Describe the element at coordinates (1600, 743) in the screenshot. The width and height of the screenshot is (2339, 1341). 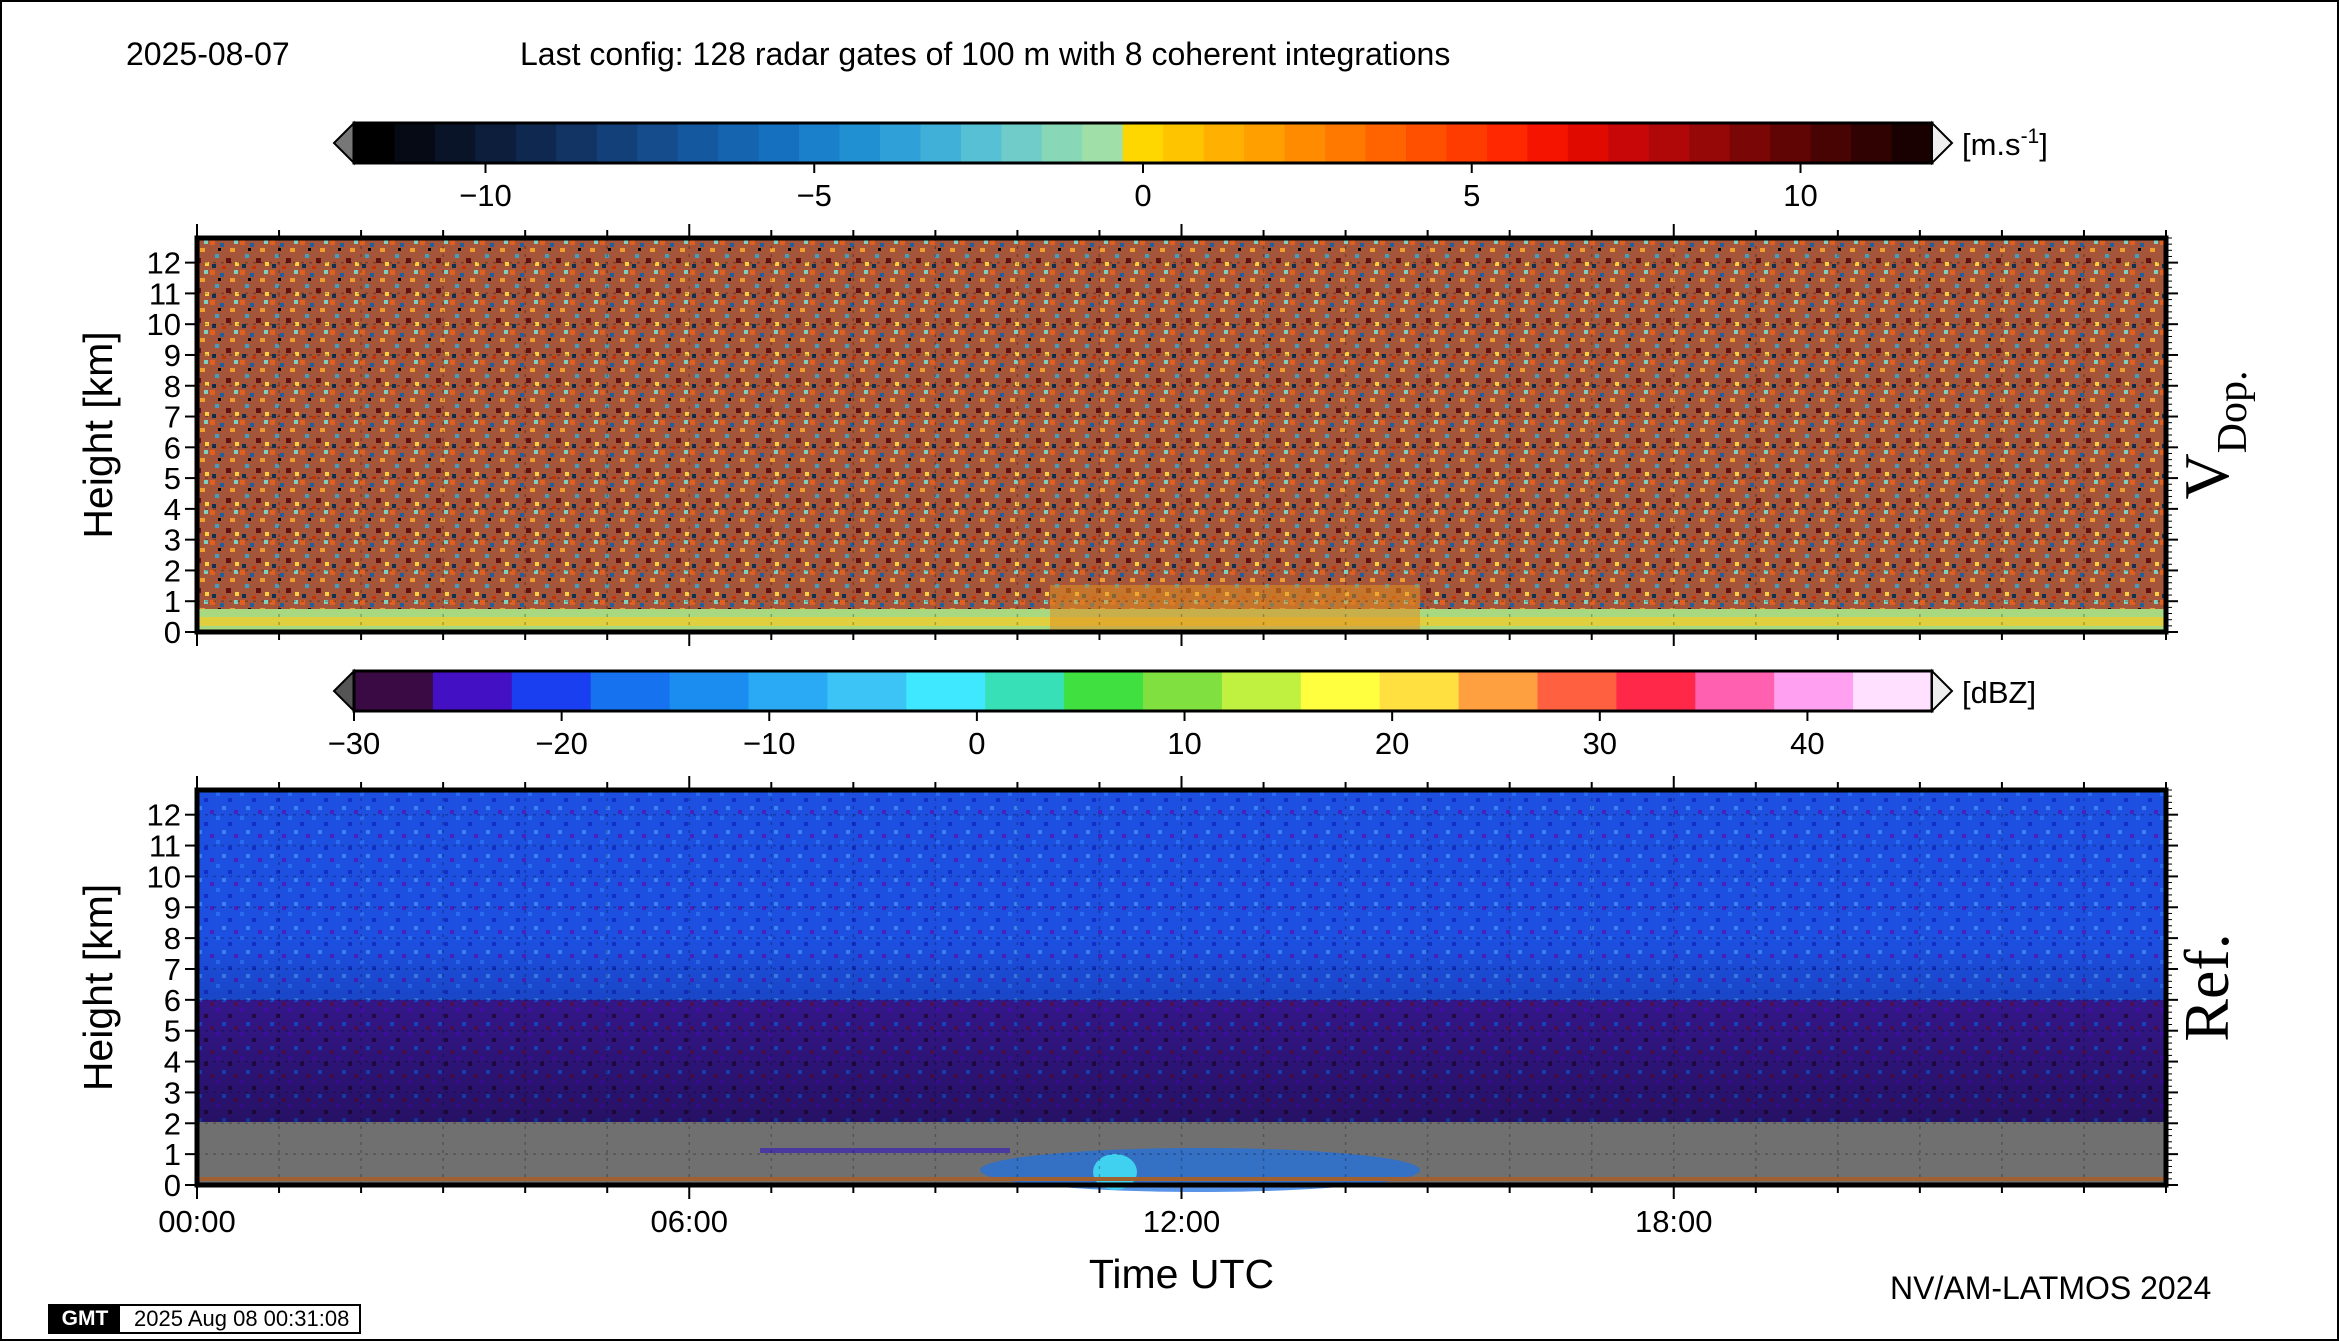
I see `reflectivity-colorbar-tick-label: 30` at that location.